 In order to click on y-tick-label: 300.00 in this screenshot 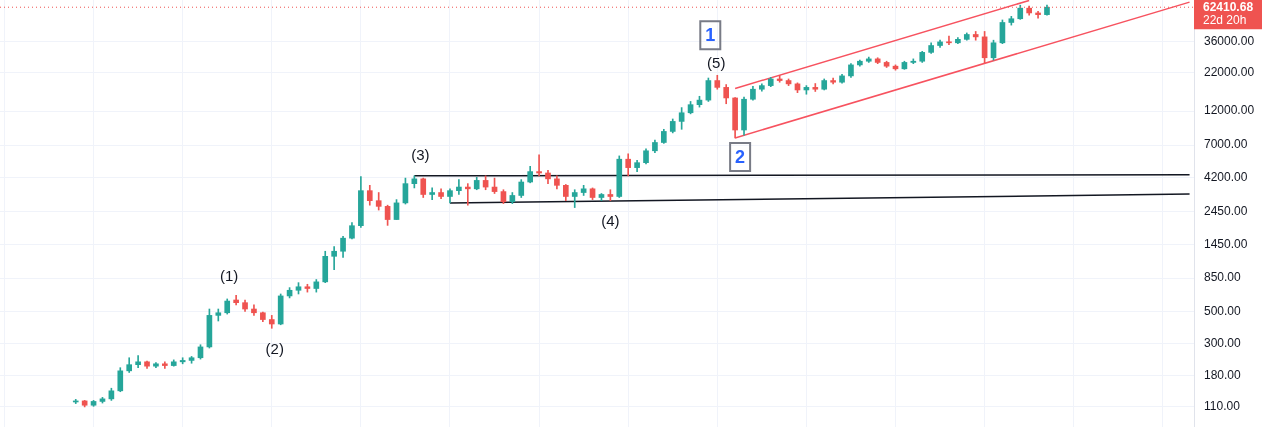, I will do `click(1223, 343)`.